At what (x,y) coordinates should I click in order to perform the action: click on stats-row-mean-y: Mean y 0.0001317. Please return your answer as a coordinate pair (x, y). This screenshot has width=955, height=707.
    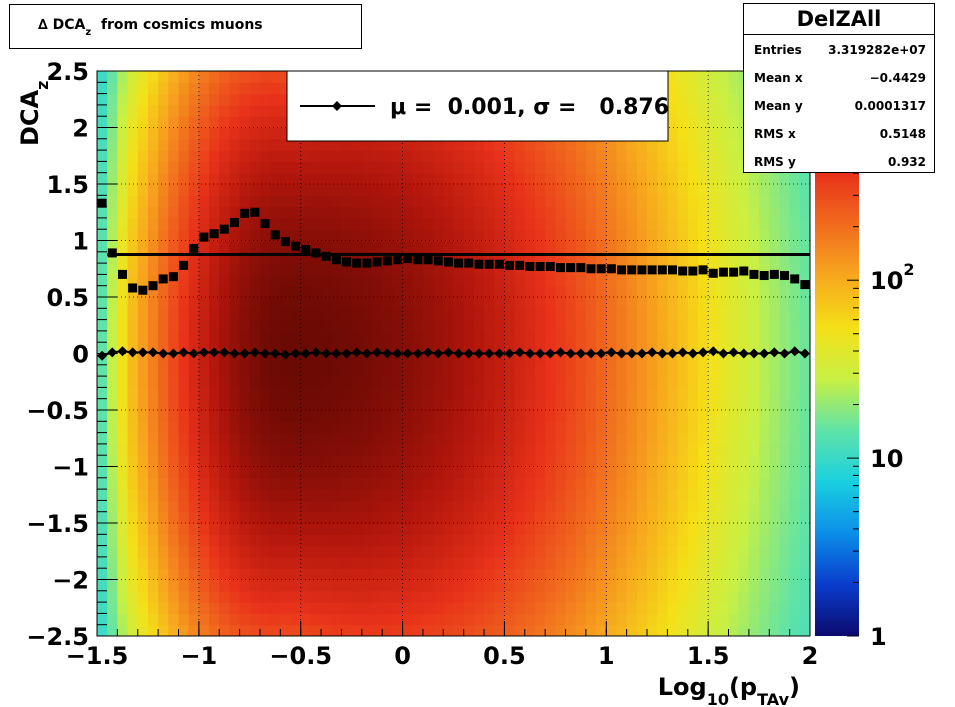
    Looking at the image, I should click on (840, 106).